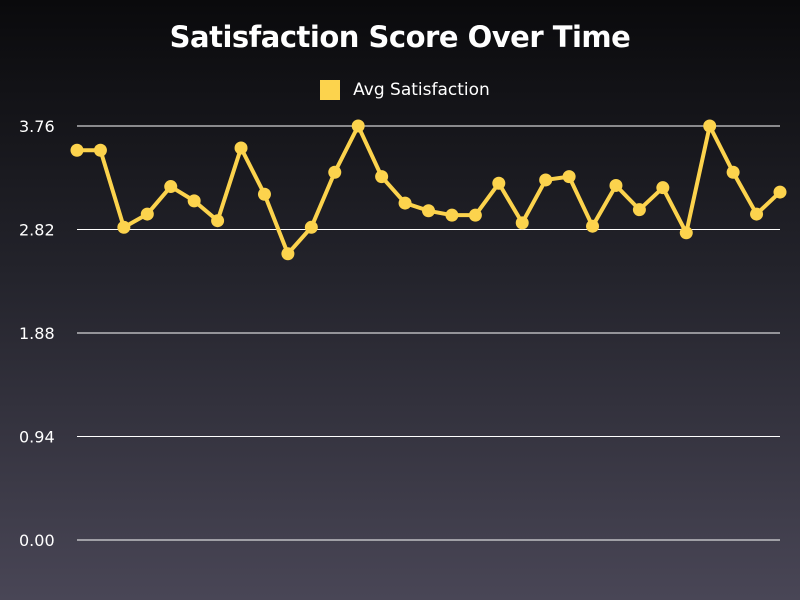  I want to click on chart-legend: Avg Satisfaction, so click(400, 90).